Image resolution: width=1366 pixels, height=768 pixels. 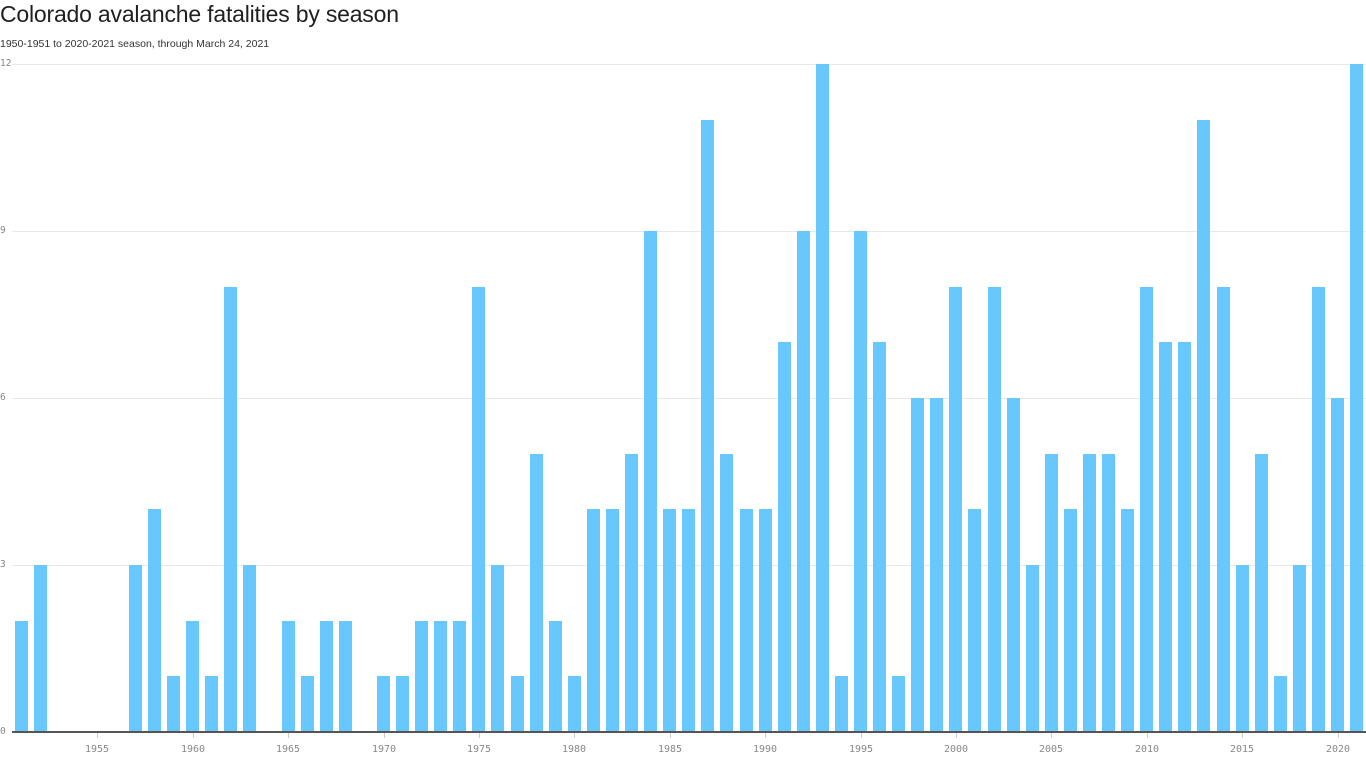 I want to click on bar-1989, so click(x=746, y=620).